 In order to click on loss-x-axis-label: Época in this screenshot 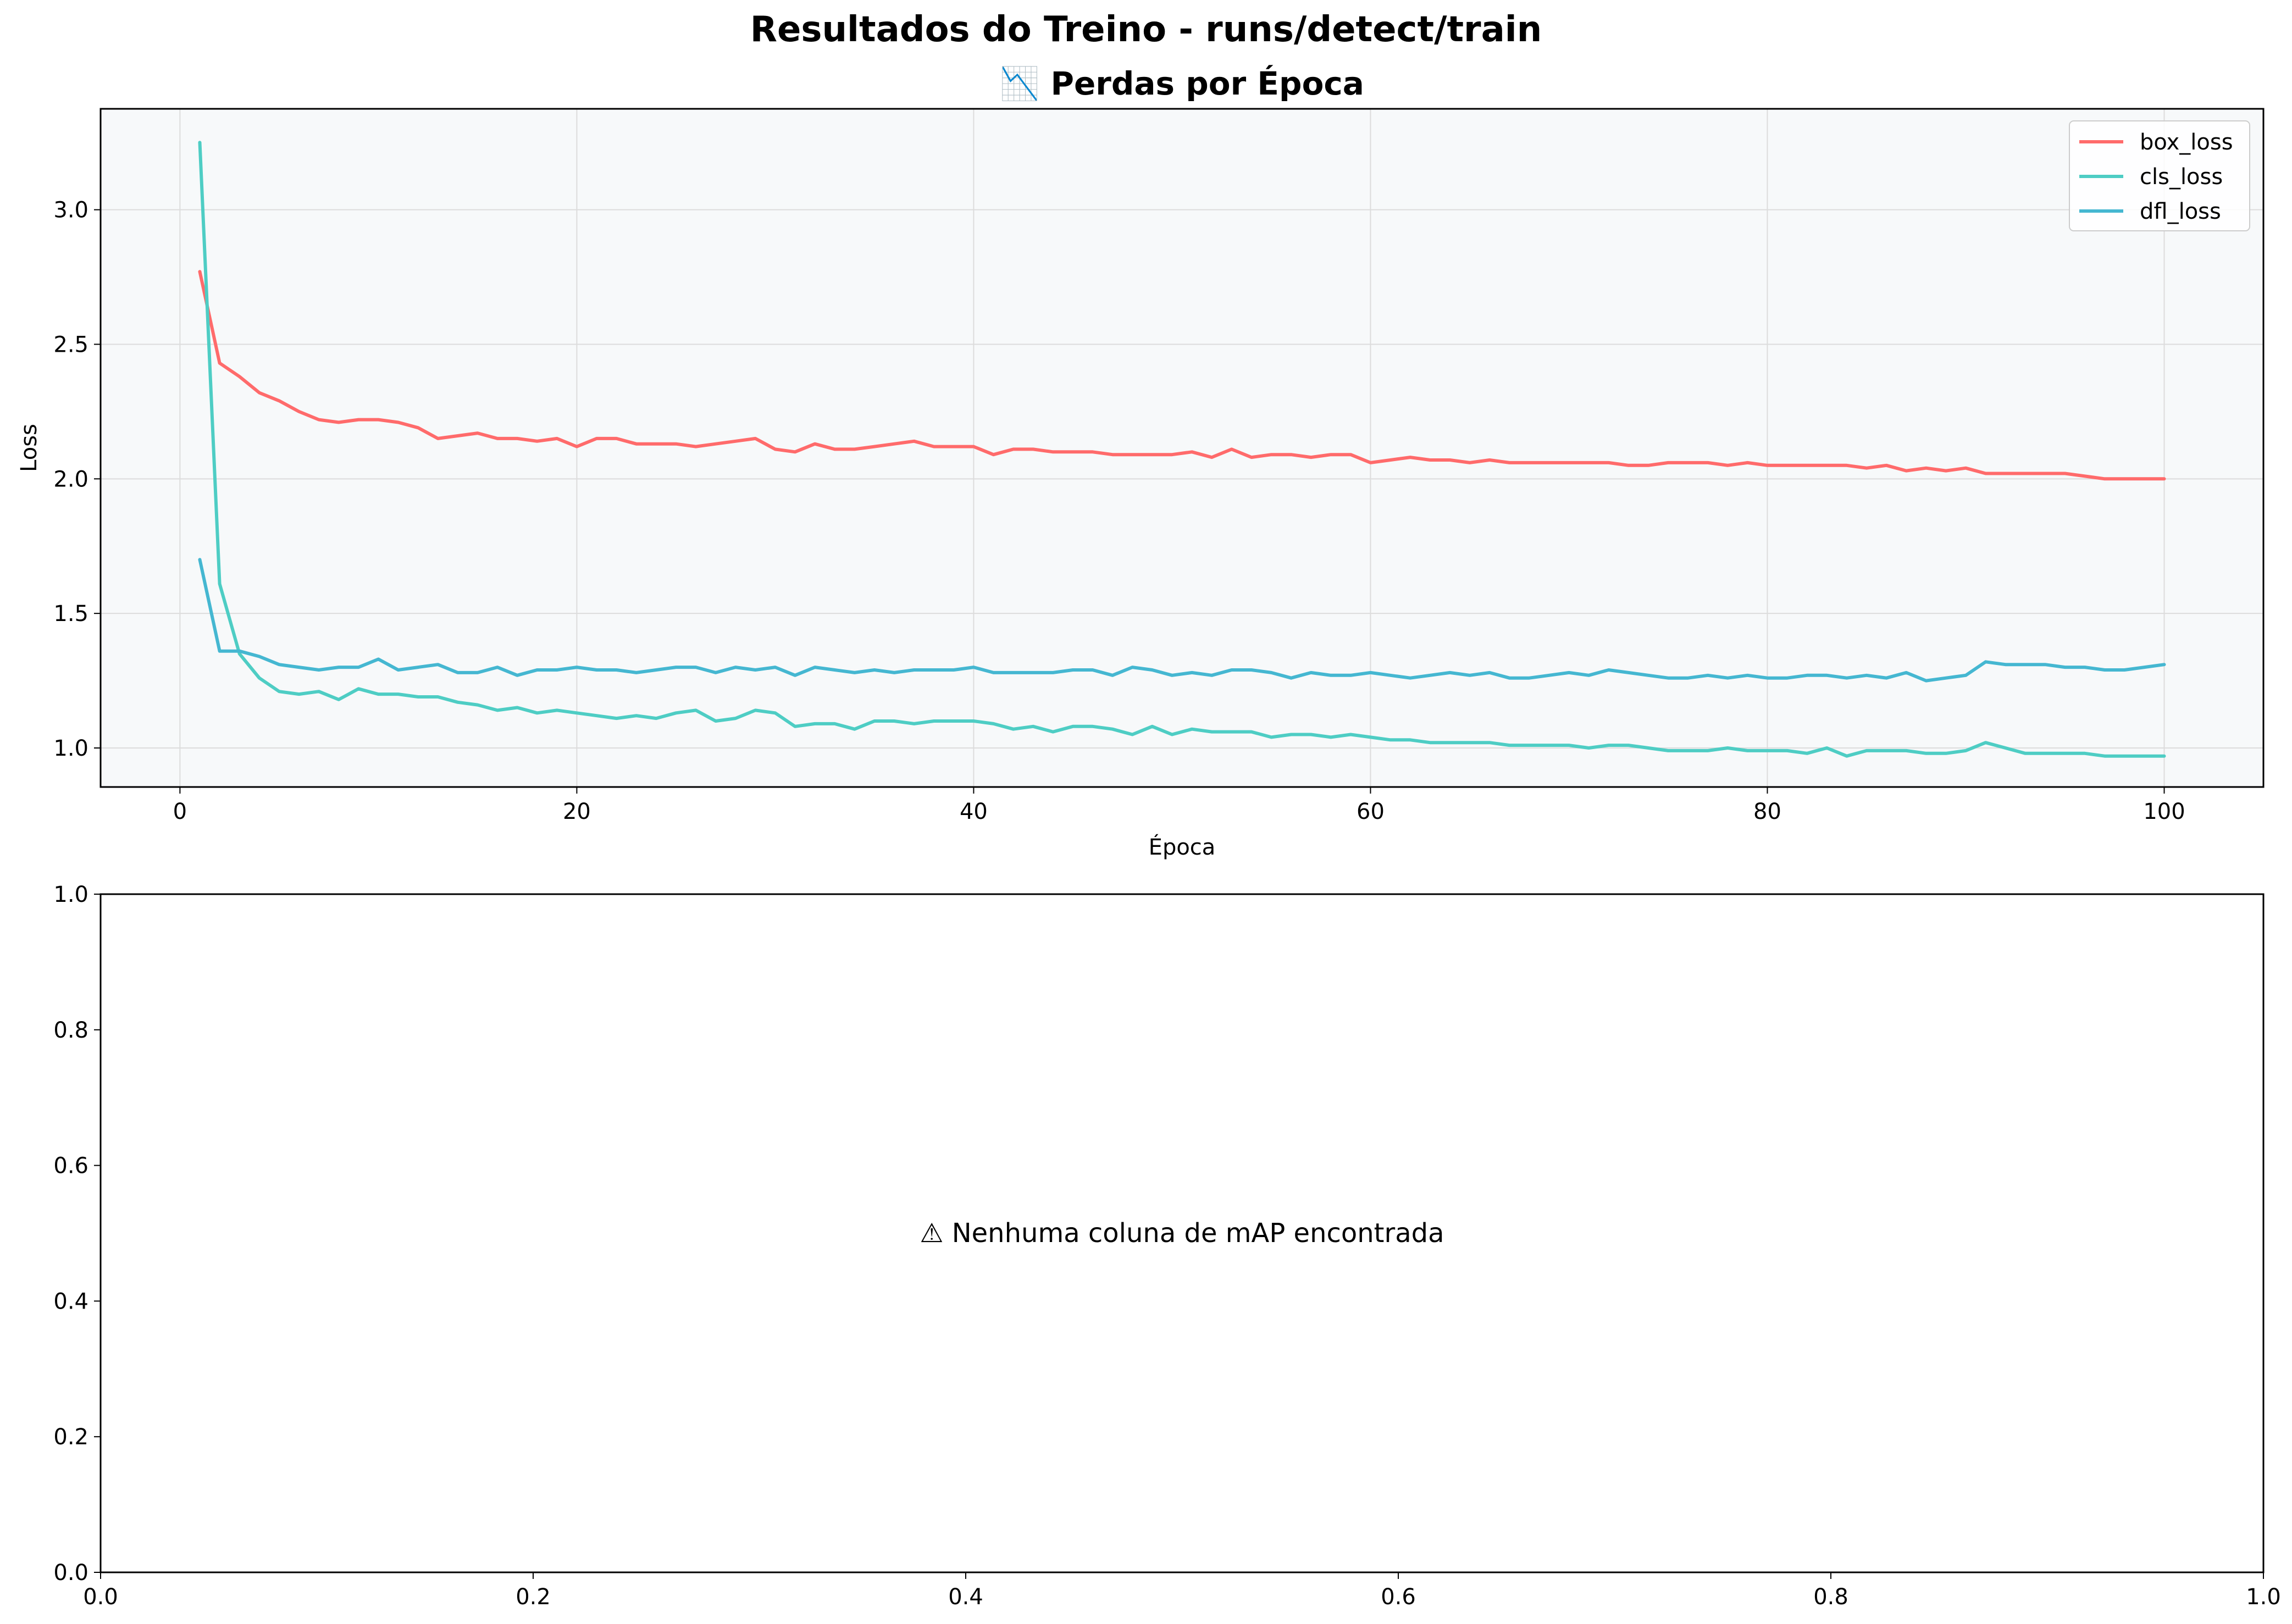, I will do `click(1182, 847)`.